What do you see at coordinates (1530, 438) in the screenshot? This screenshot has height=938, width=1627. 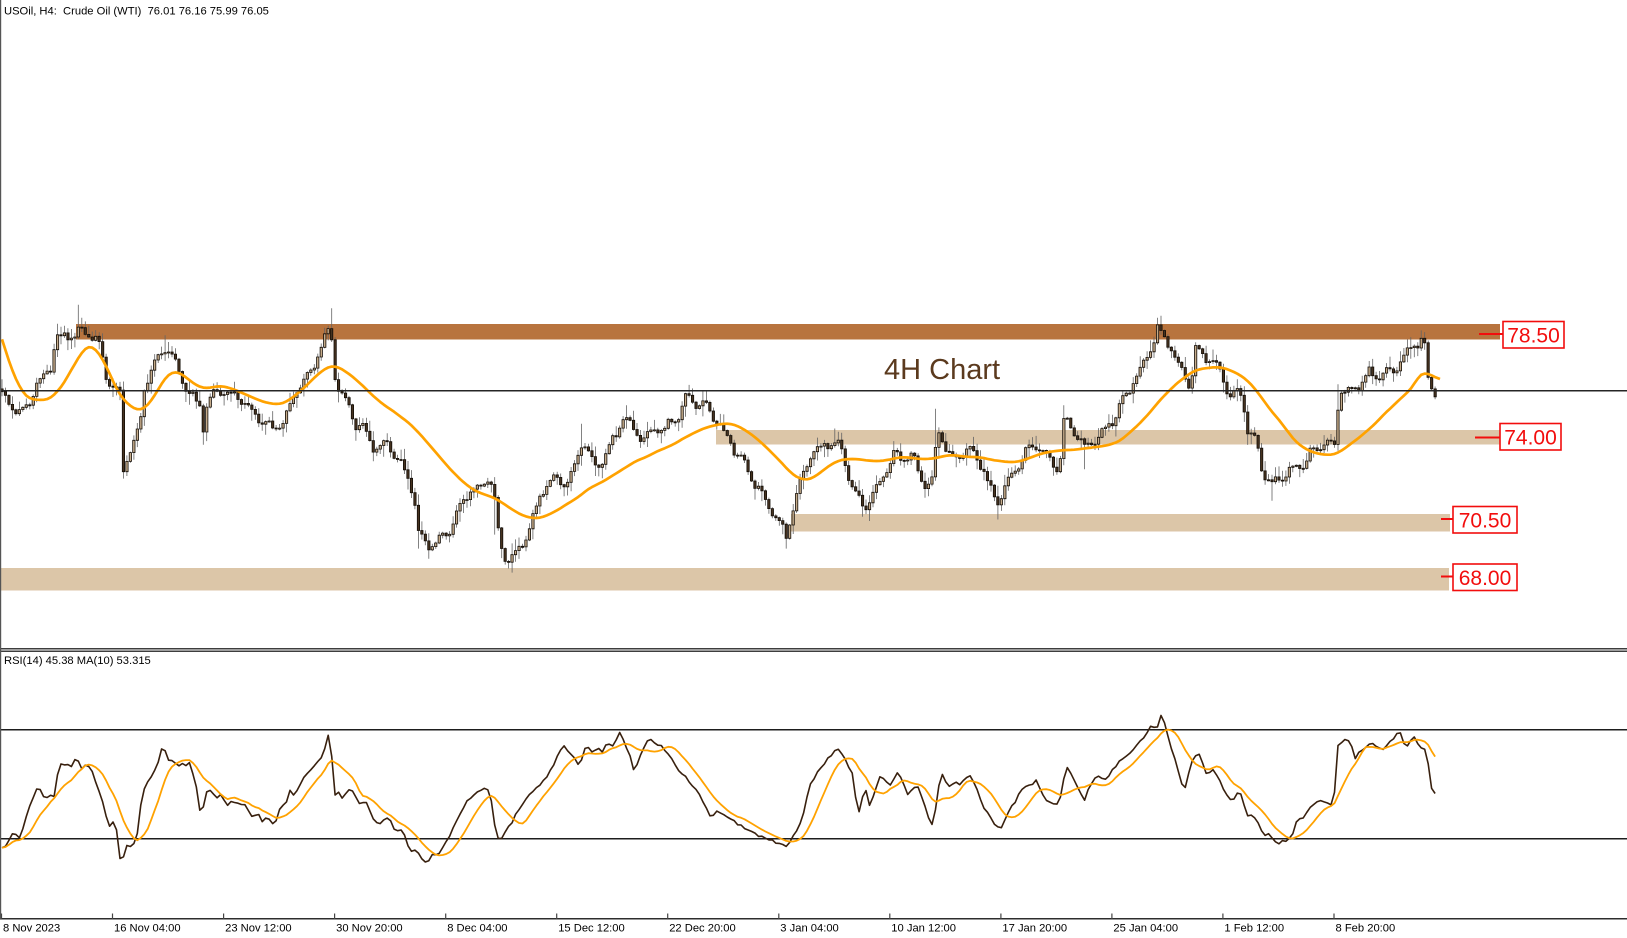 I see `svg-text: 74.00` at bounding box center [1530, 438].